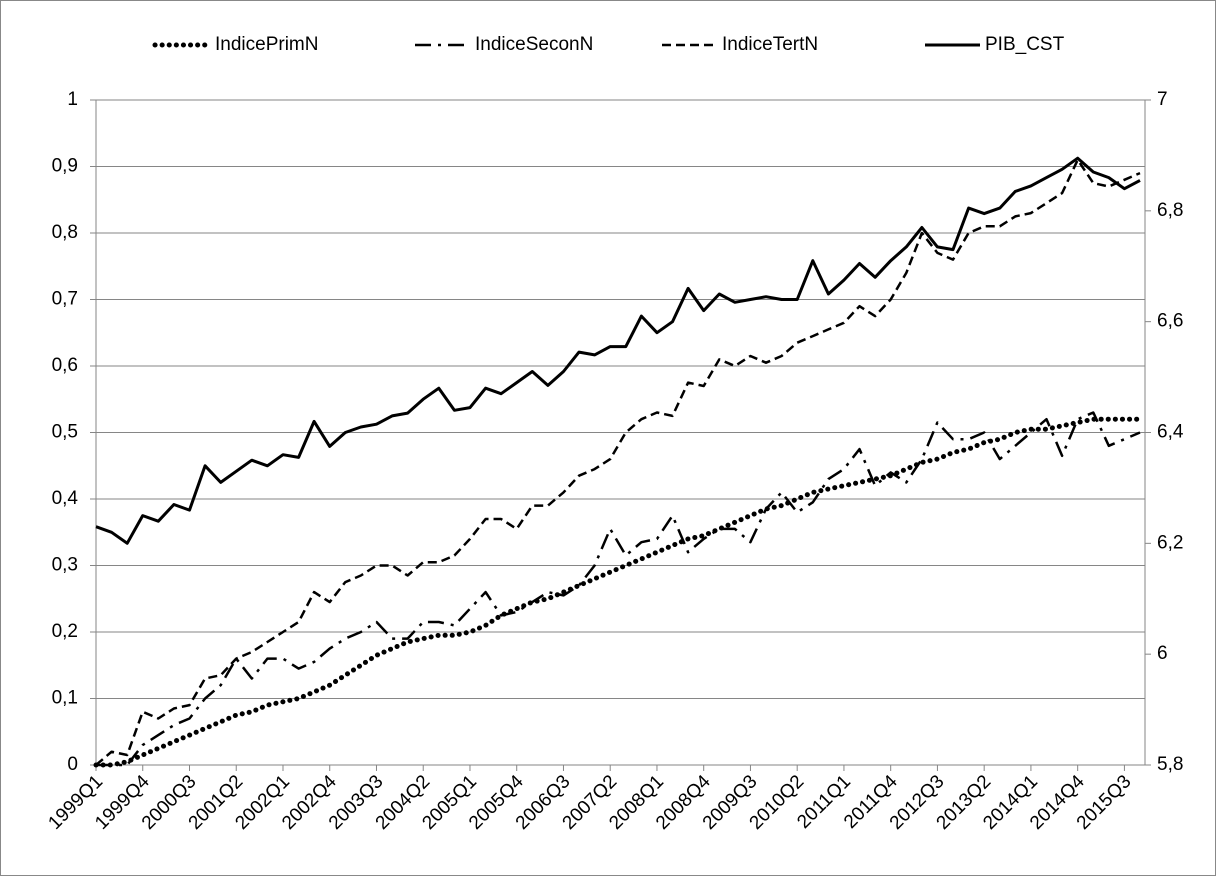 This screenshot has height=877, width=1217. I want to click on y-tick-label: 0,9, so click(65, 166).